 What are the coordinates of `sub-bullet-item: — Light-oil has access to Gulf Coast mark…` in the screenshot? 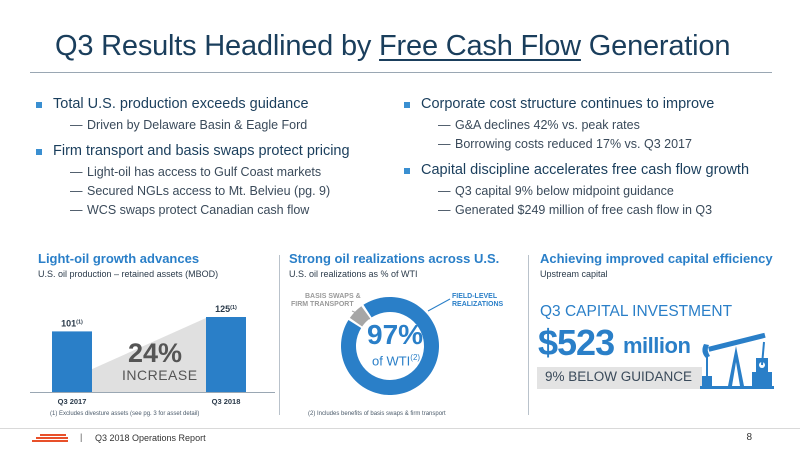 It's located at (196, 172).